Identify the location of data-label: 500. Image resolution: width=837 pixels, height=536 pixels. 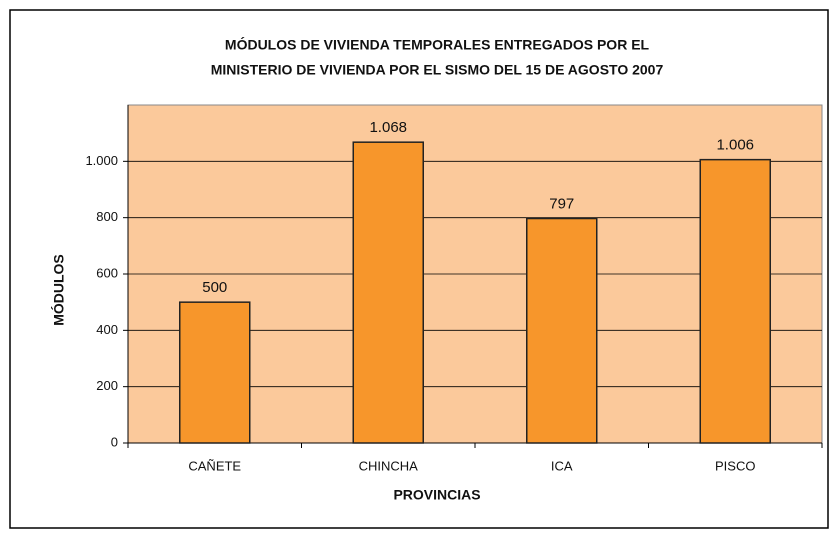
(214, 287).